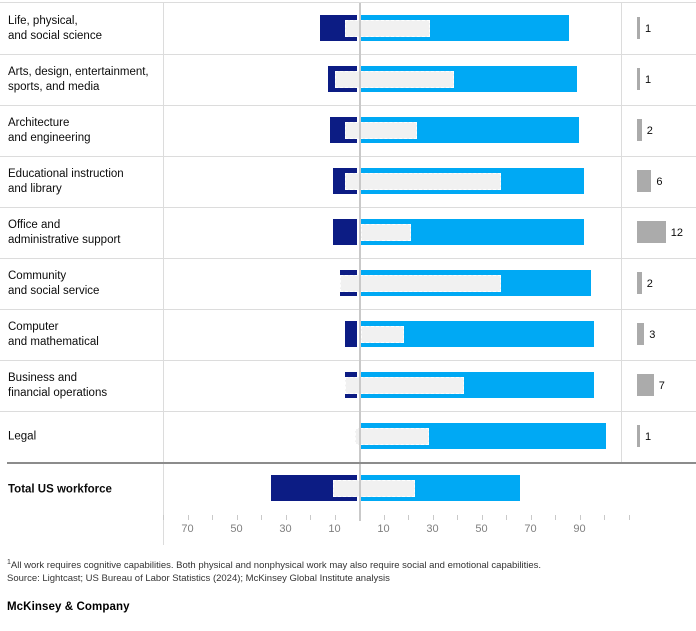 Image resolution: width=696 pixels, height=631 pixels. I want to click on top-border, so click(348, 2).